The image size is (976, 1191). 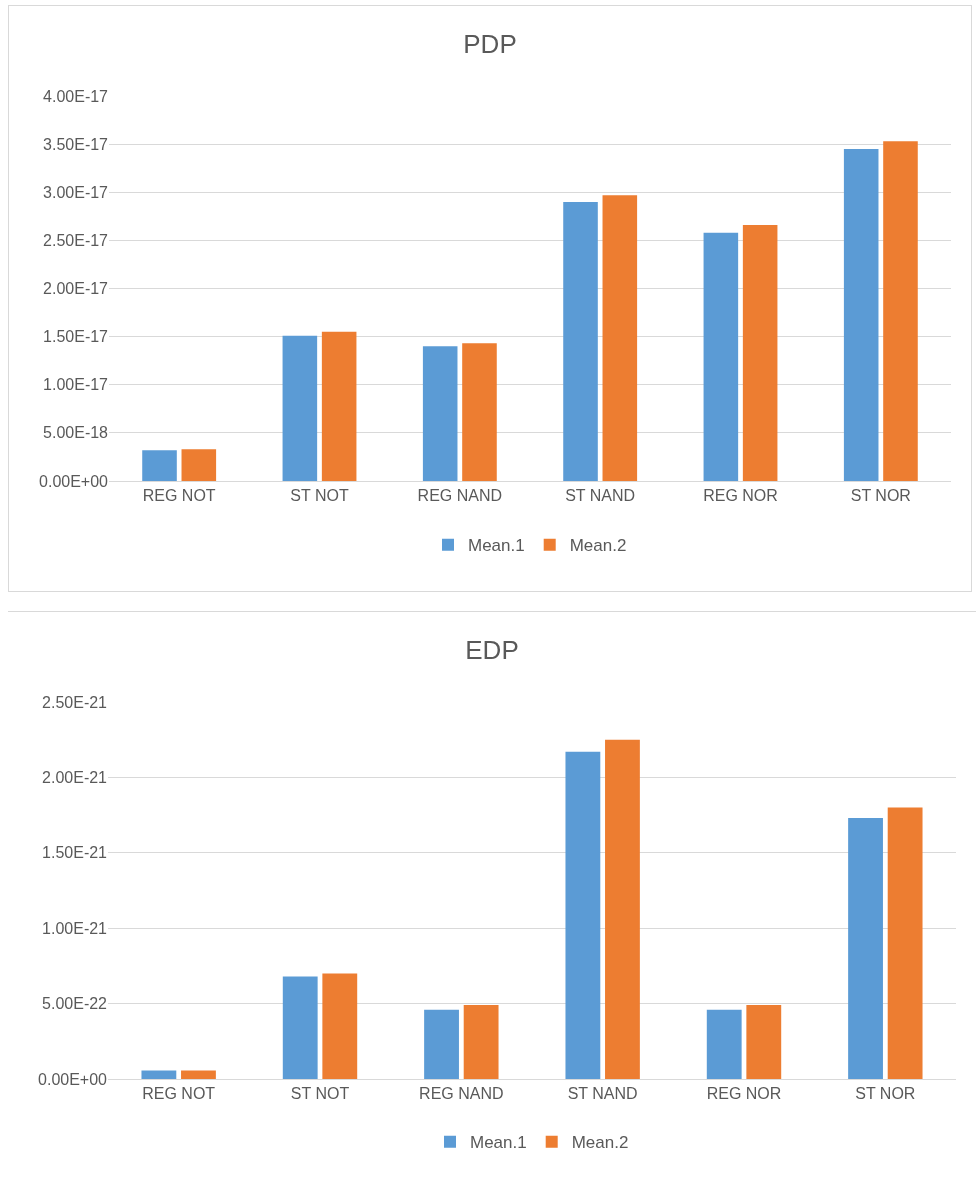 What do you see at coordinates (76, 337) in the screenshot?
I see `y-tick-label: 1.50E-17` at bounding box center [76, 337].